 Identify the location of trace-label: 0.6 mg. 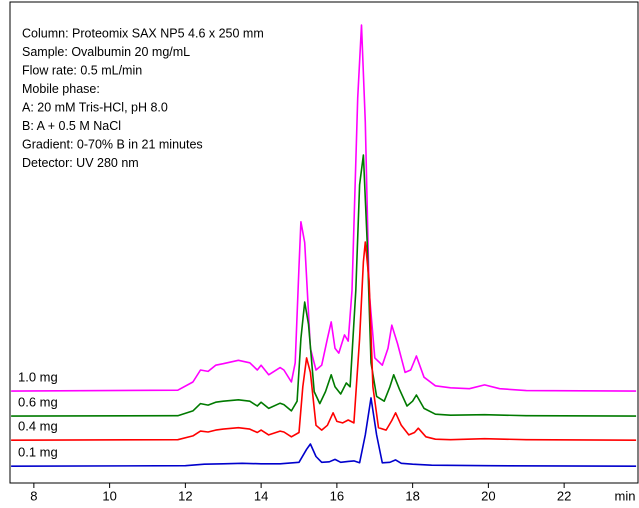
(38, 402).